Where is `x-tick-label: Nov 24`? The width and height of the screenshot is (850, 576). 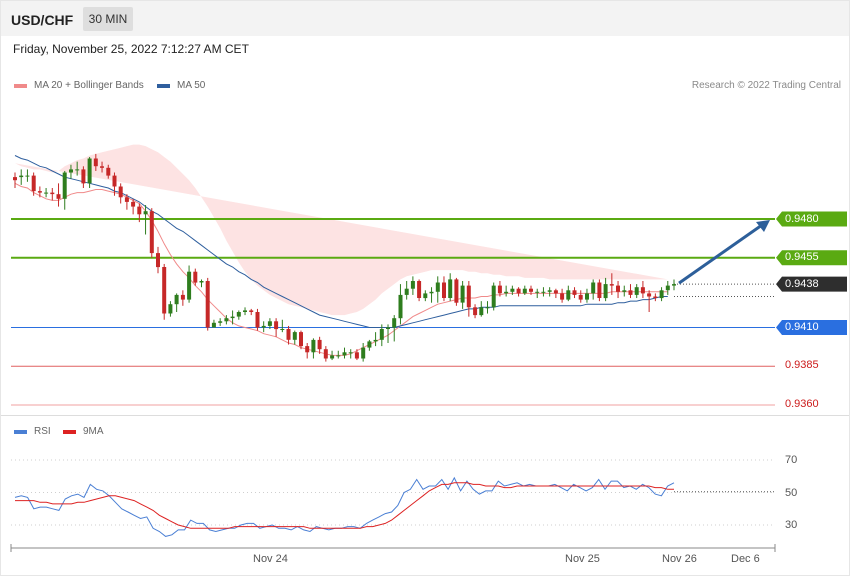 x-tick-label: Nov 24 is located at coordinates (270, 559).